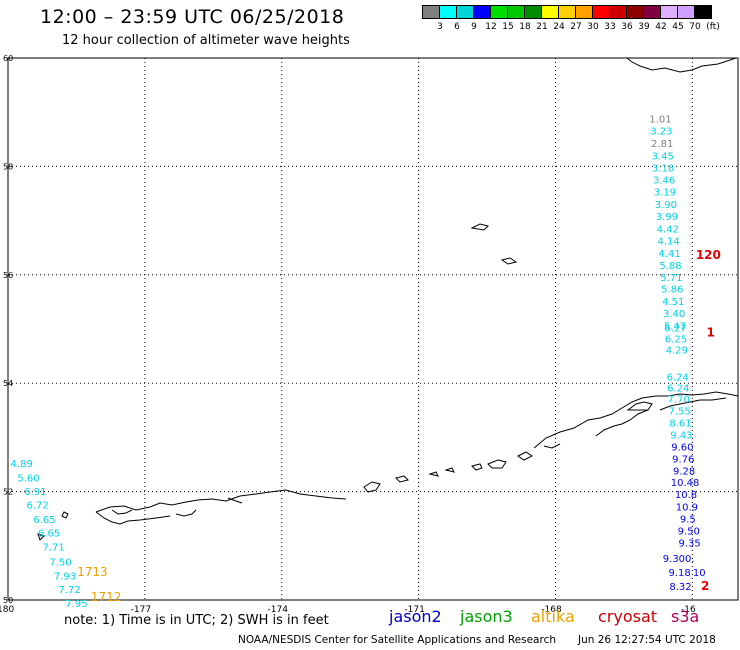 This screenshot has height=650, width=740. I want to click on cryosat-reading: 2, so click(705, 586).